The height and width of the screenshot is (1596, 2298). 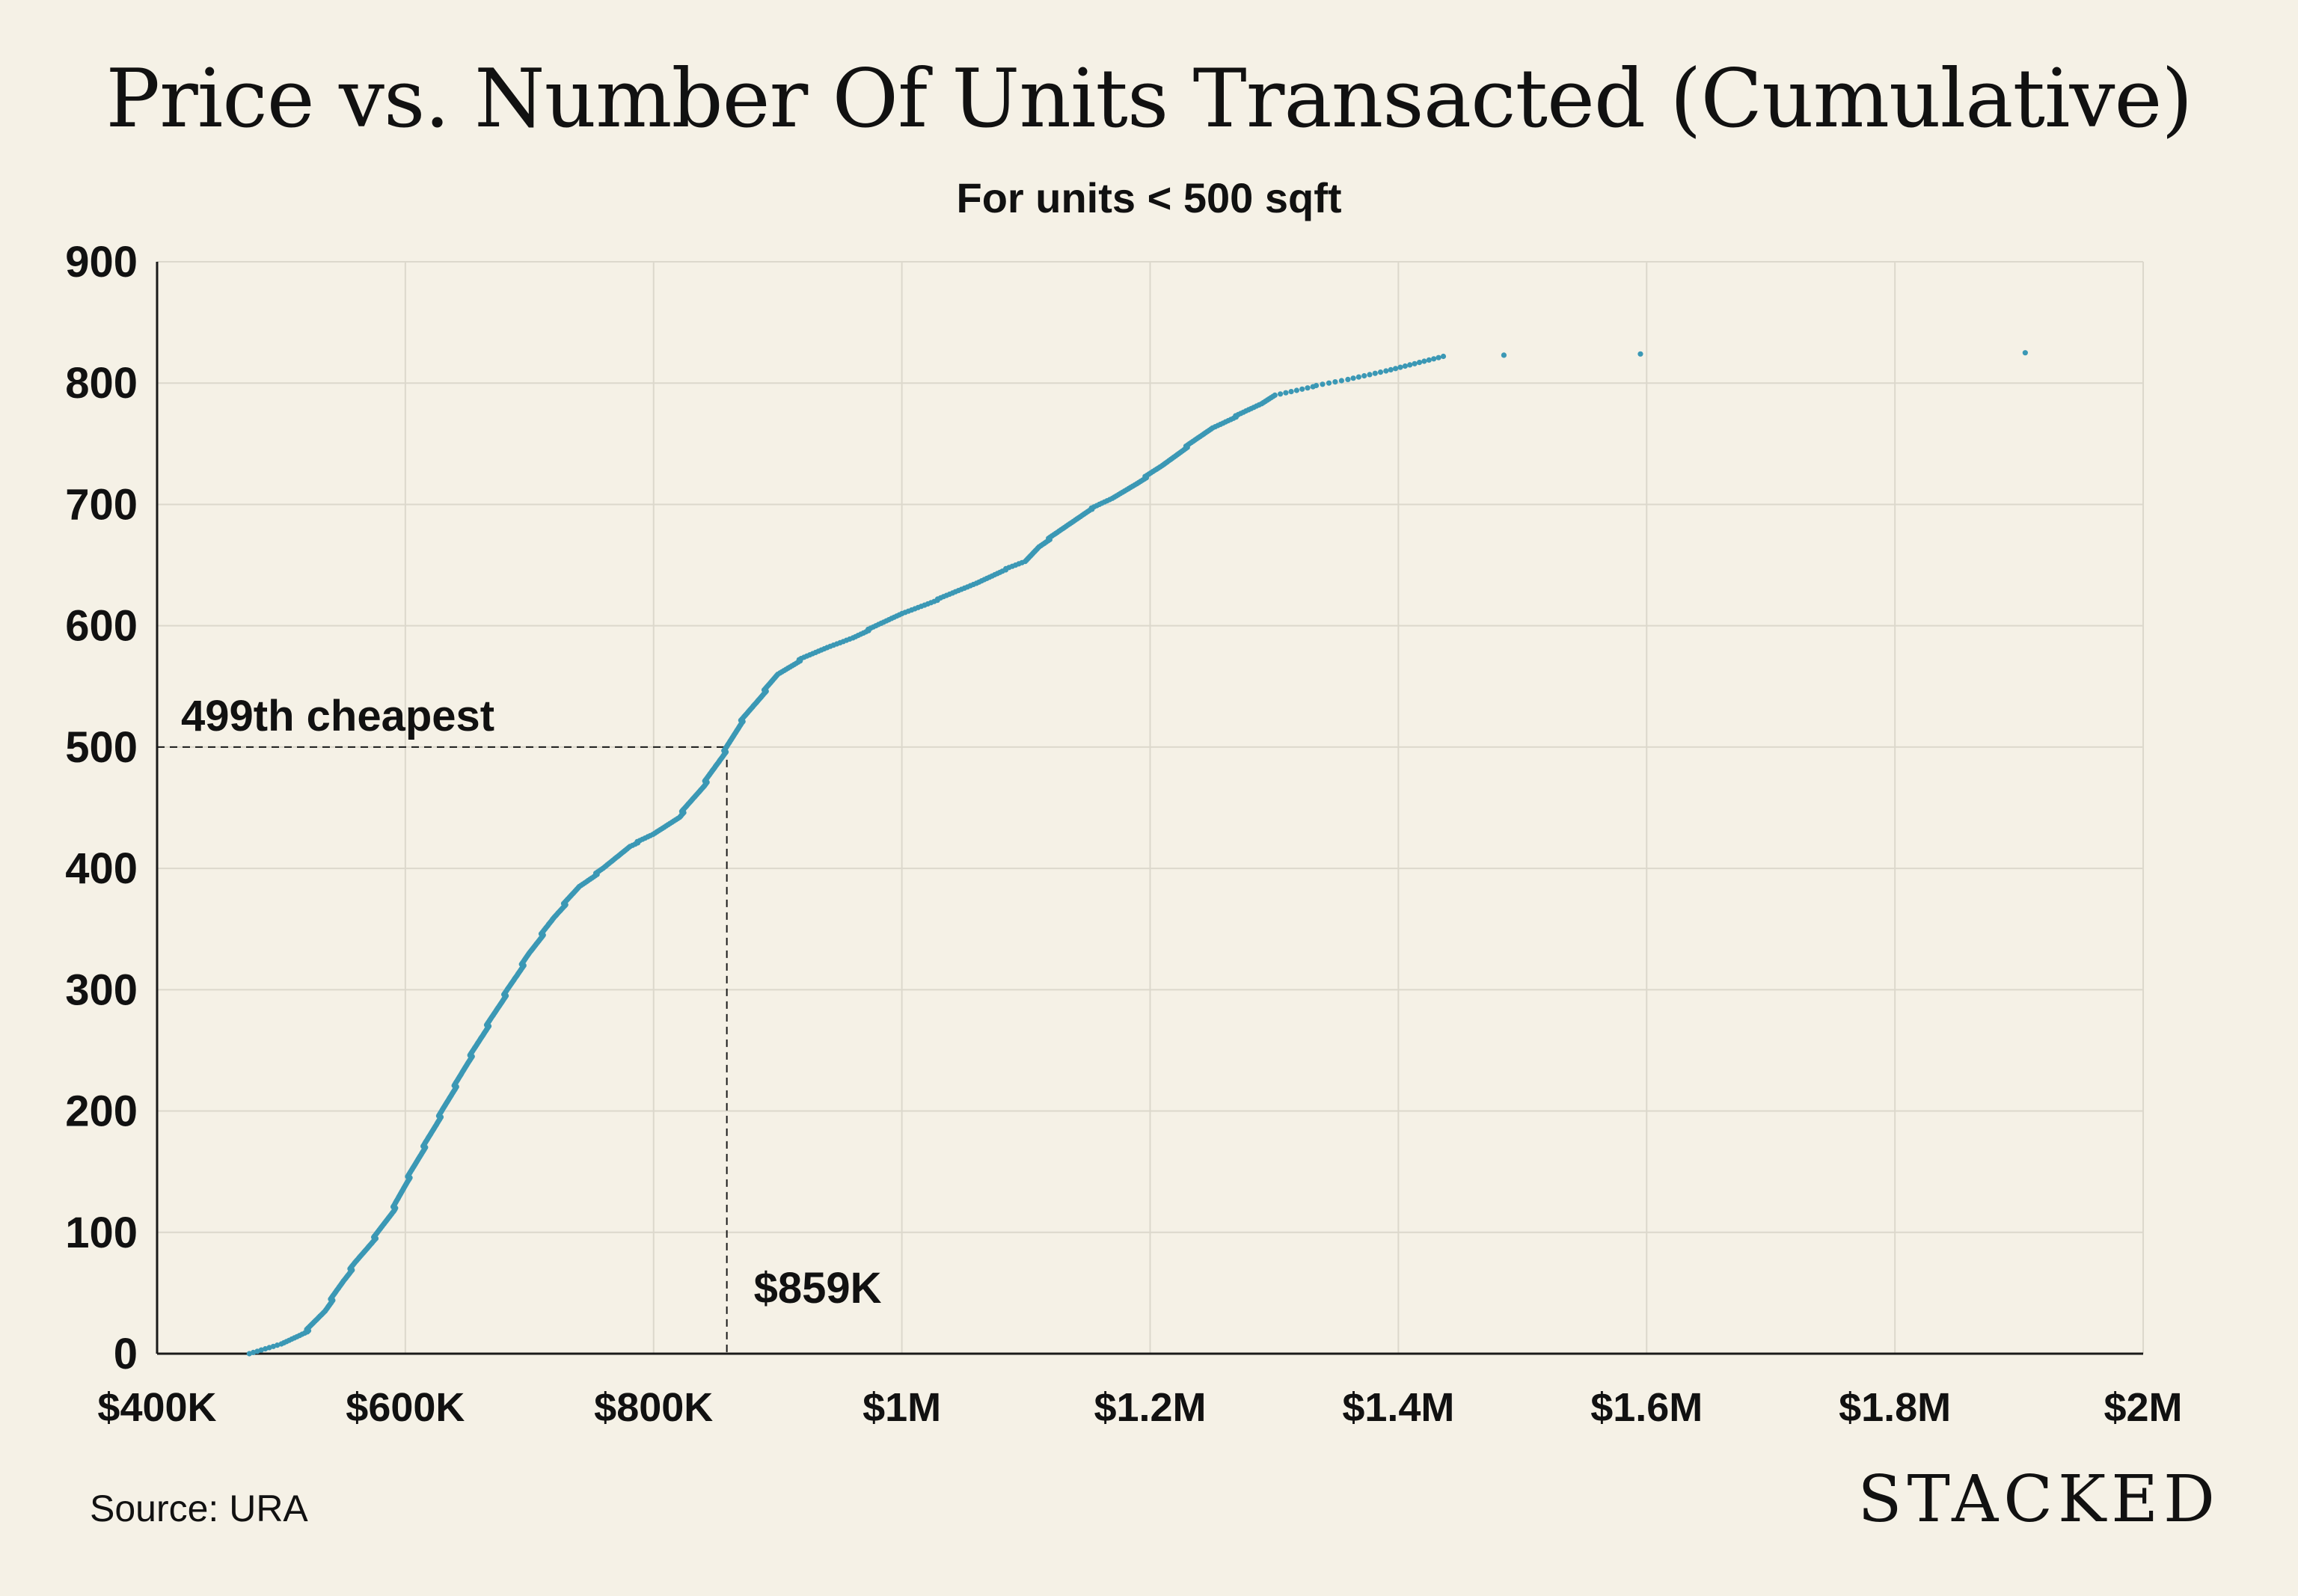 I want to click on brand-logo: STACKED, so click(x=2039, y=1499).